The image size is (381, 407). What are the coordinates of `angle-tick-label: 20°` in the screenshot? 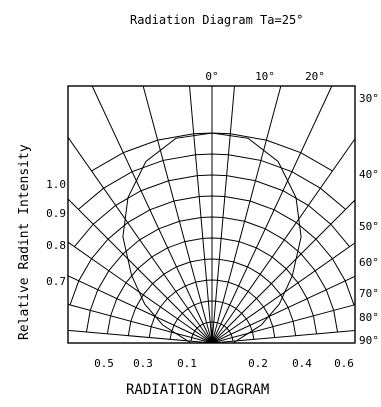 It's located at (315, 76).